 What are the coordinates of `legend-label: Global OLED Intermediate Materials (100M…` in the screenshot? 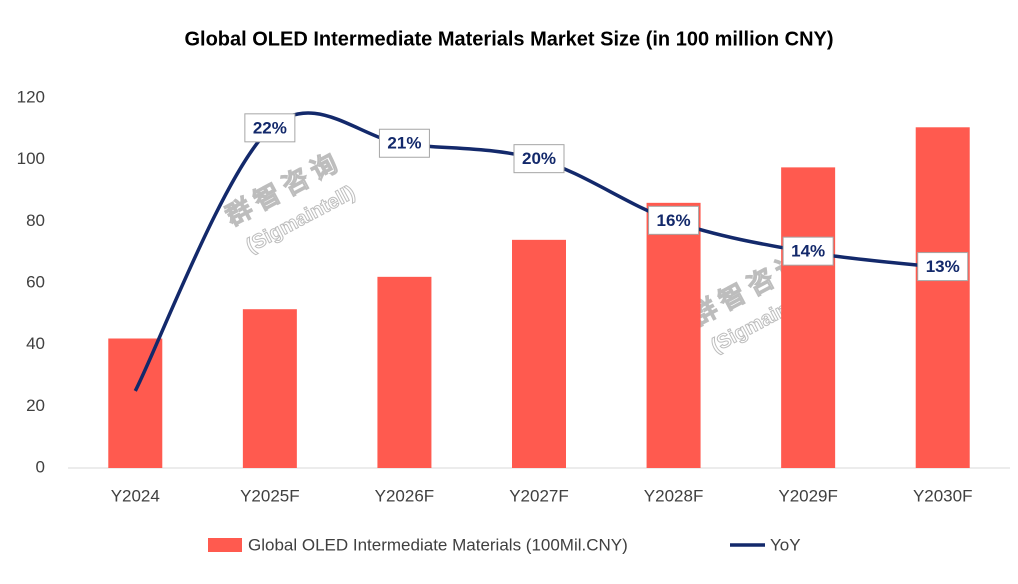 It's located at (438, 544).